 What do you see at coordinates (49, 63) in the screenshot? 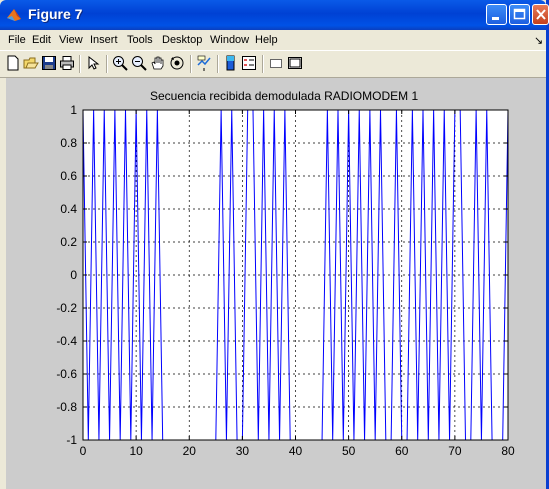
I see `save-icon` at bounding box center [49, 63].